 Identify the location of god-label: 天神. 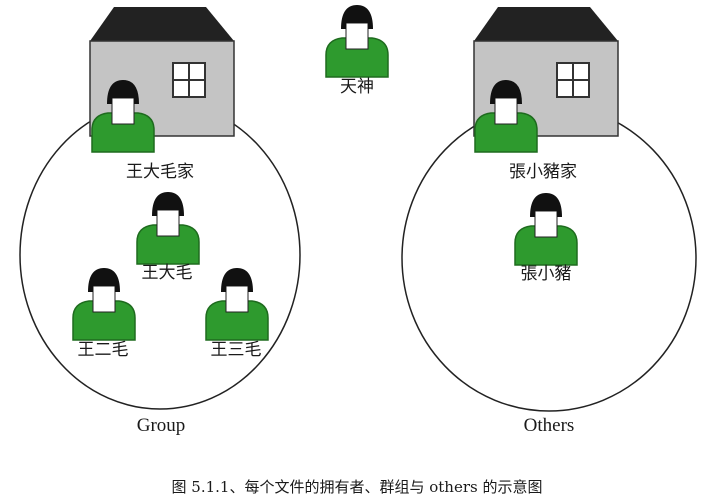
(357, 87).